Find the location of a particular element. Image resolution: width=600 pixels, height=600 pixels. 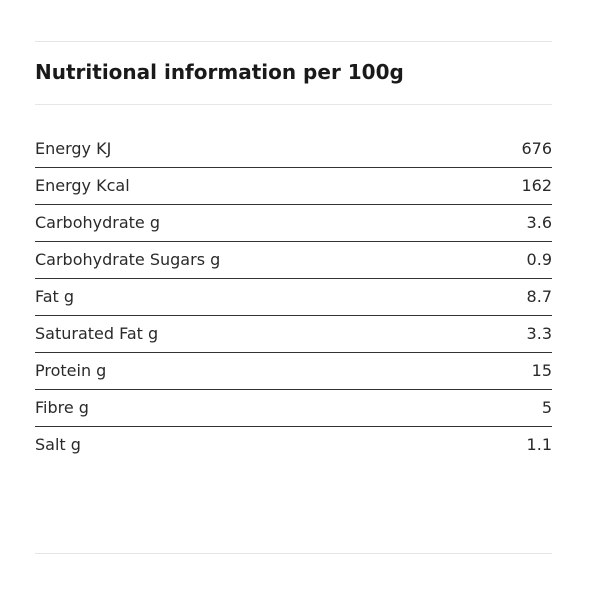

nutrient-value: 3.3 is located at coordinates (539, 333).